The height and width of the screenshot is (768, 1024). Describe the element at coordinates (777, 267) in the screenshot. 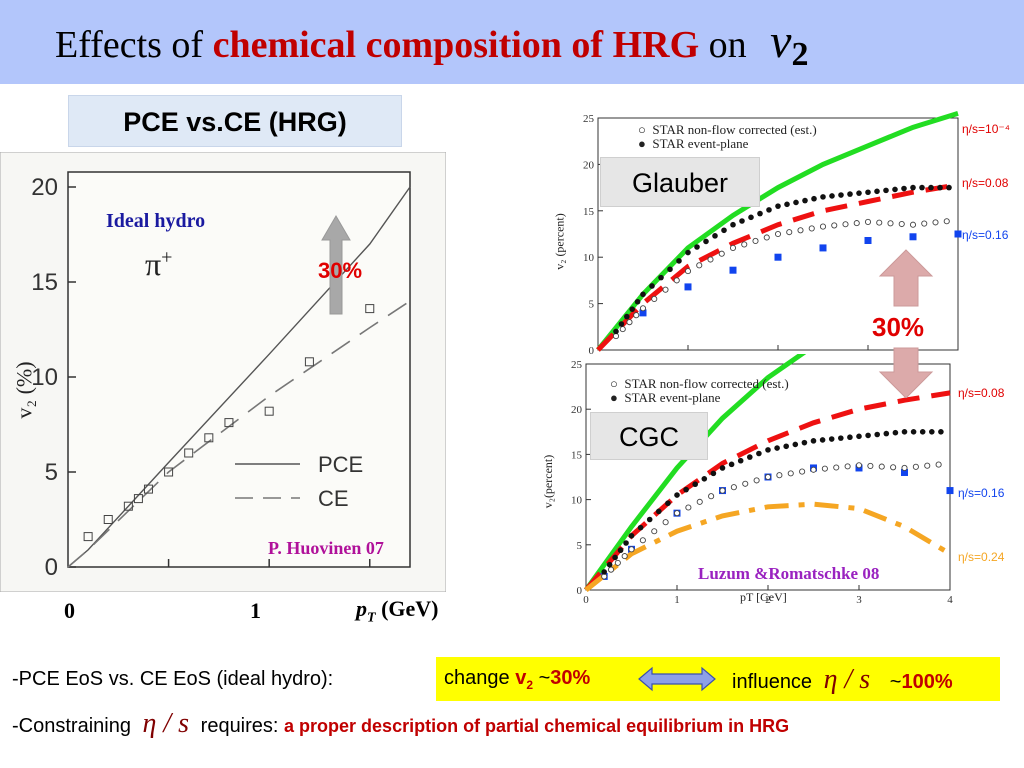

I see `series-line` at that location.